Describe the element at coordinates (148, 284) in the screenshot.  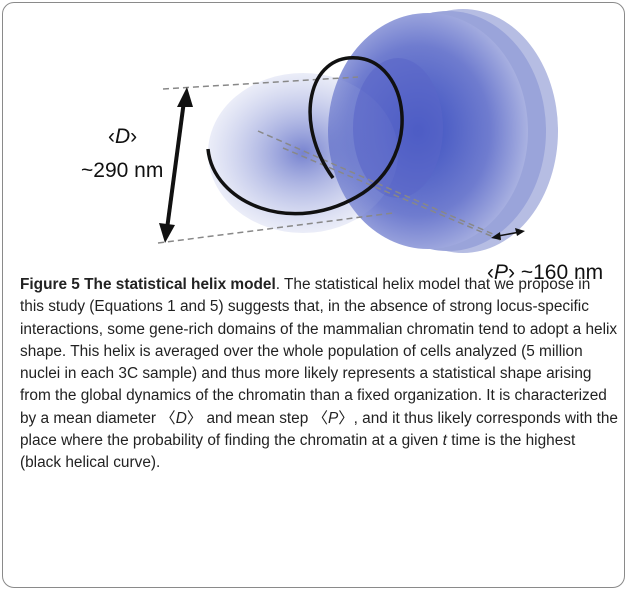
I see `caption-label: Figure 5 The statistical helix model` at that location.